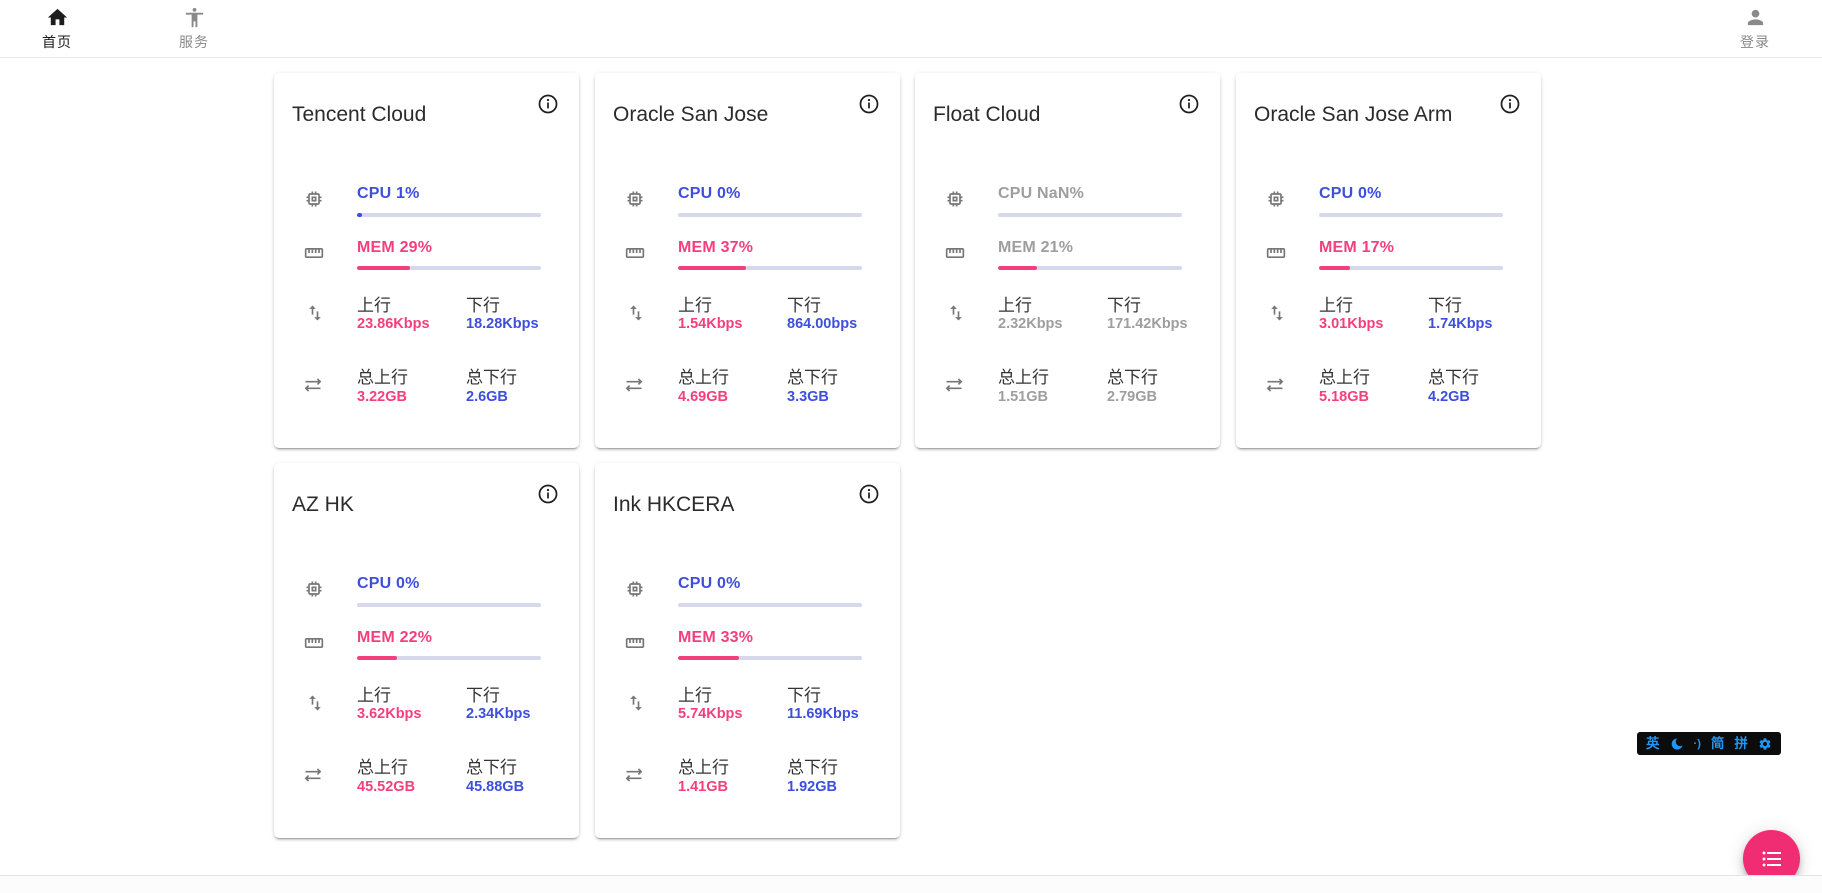 The width and height of the screenshot is (1822, 893). I want to click on ime-toolbar: 英 ·) 简 拼, so click(1709, 743).